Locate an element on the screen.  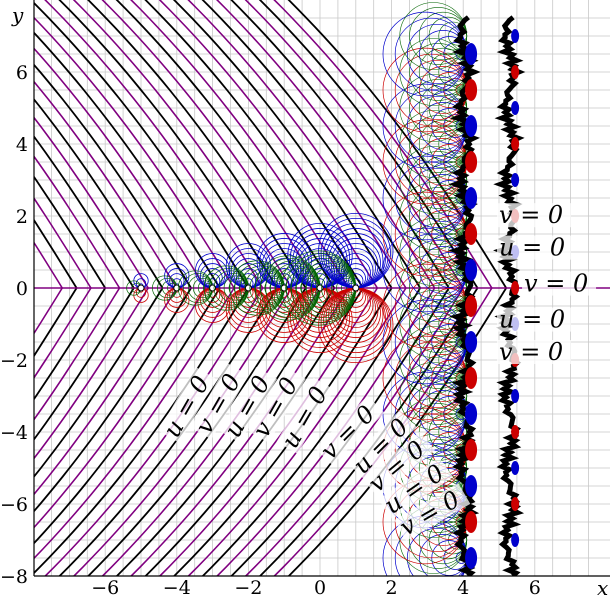
x-tick-label: −6 is located at coordinates (105, 588).